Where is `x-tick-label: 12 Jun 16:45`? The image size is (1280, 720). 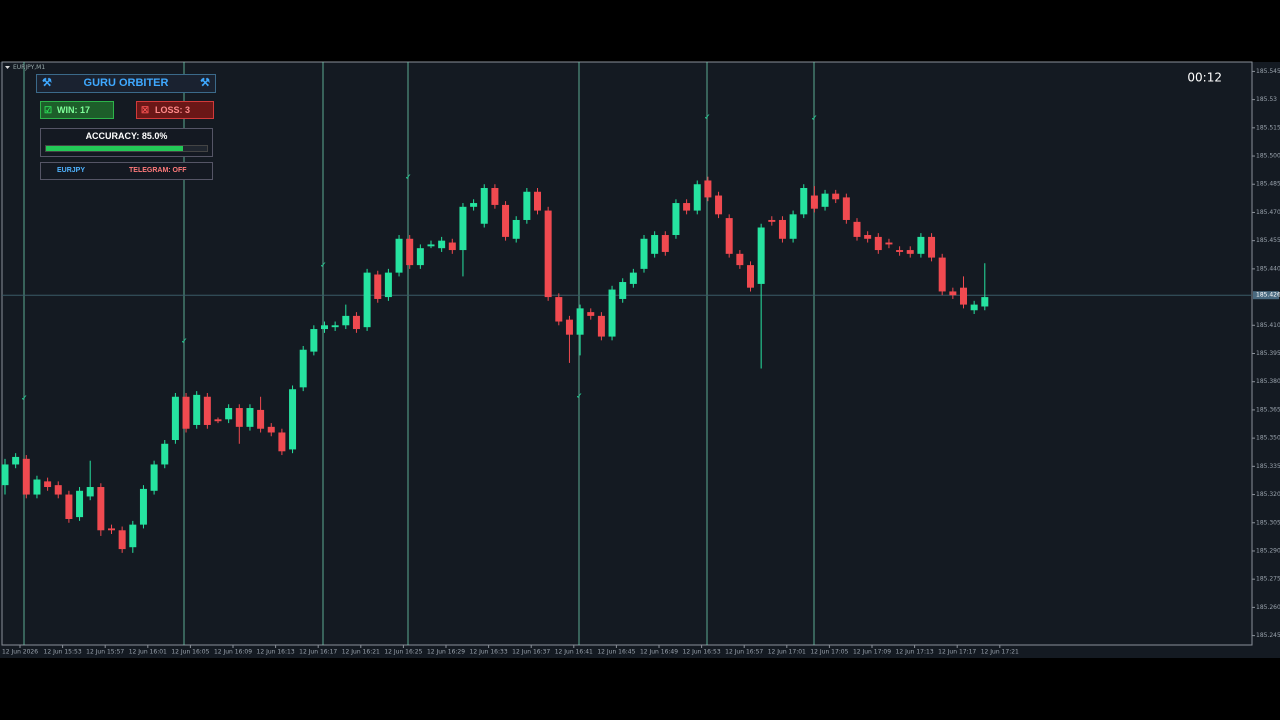
x-tick-label: 12 Jun 16:45 is located at coordinates (616, 652).